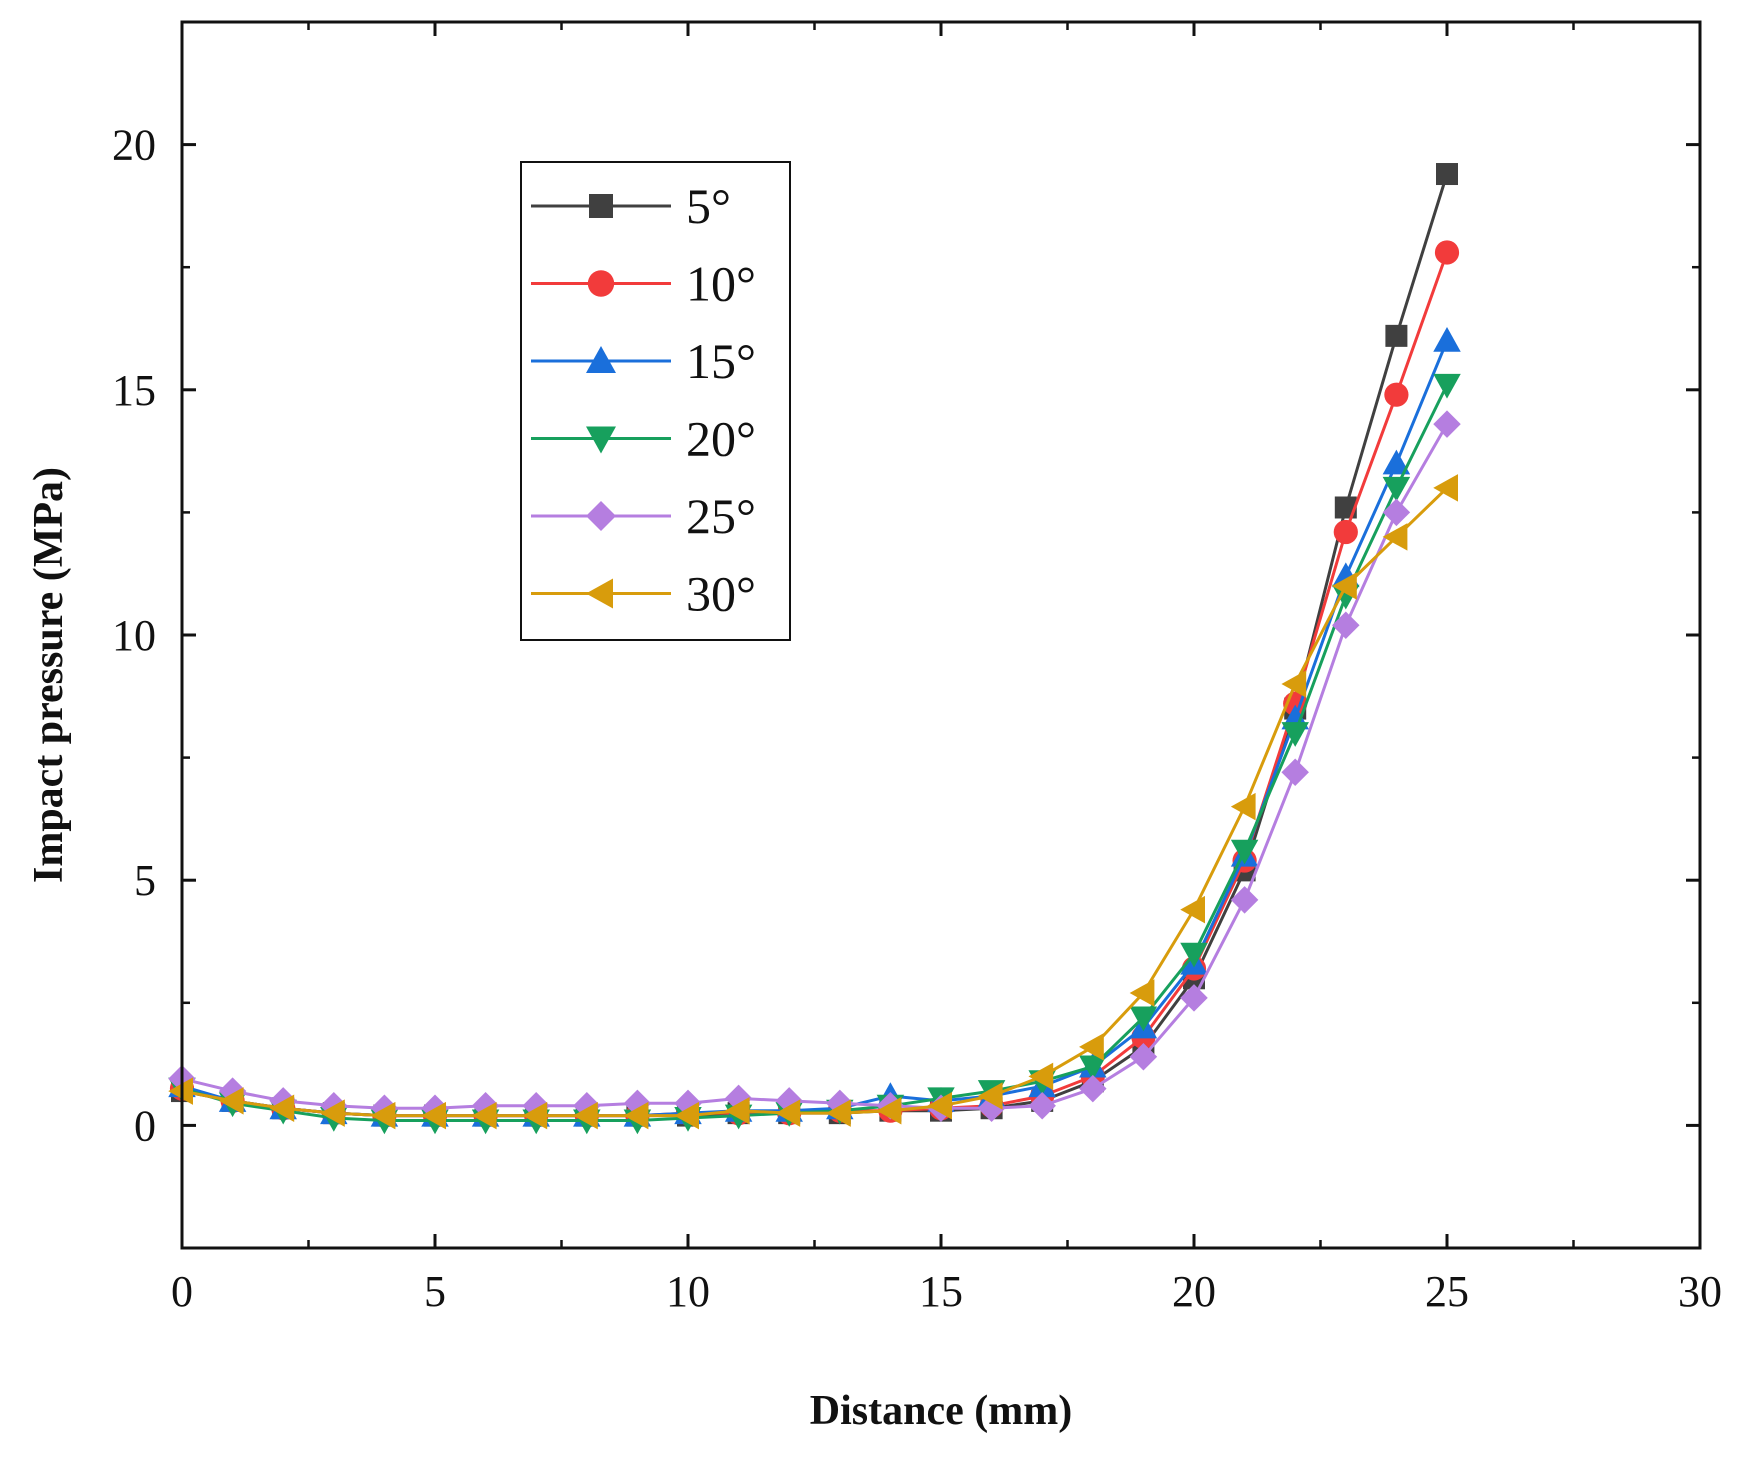 Image resolution: width=1746 pixels, height=1463 pixels. Describe the element at coordinates (643, 284) in the screenshot. I see `legend-item: 10°` at that location.